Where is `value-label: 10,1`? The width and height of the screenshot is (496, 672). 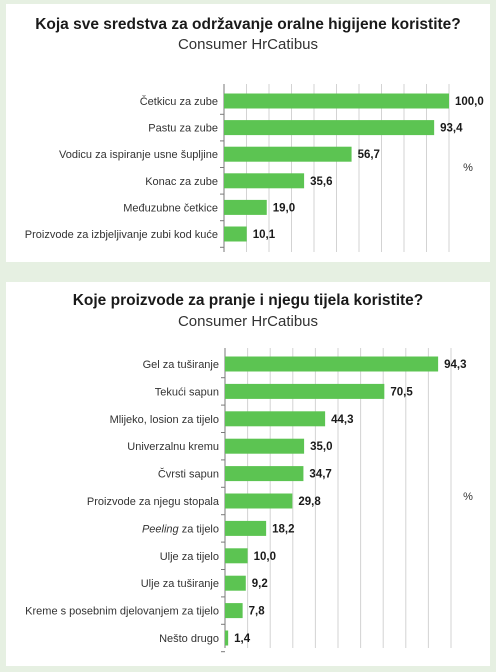
value-label: 10,1 is located at coordinates (264, 235).